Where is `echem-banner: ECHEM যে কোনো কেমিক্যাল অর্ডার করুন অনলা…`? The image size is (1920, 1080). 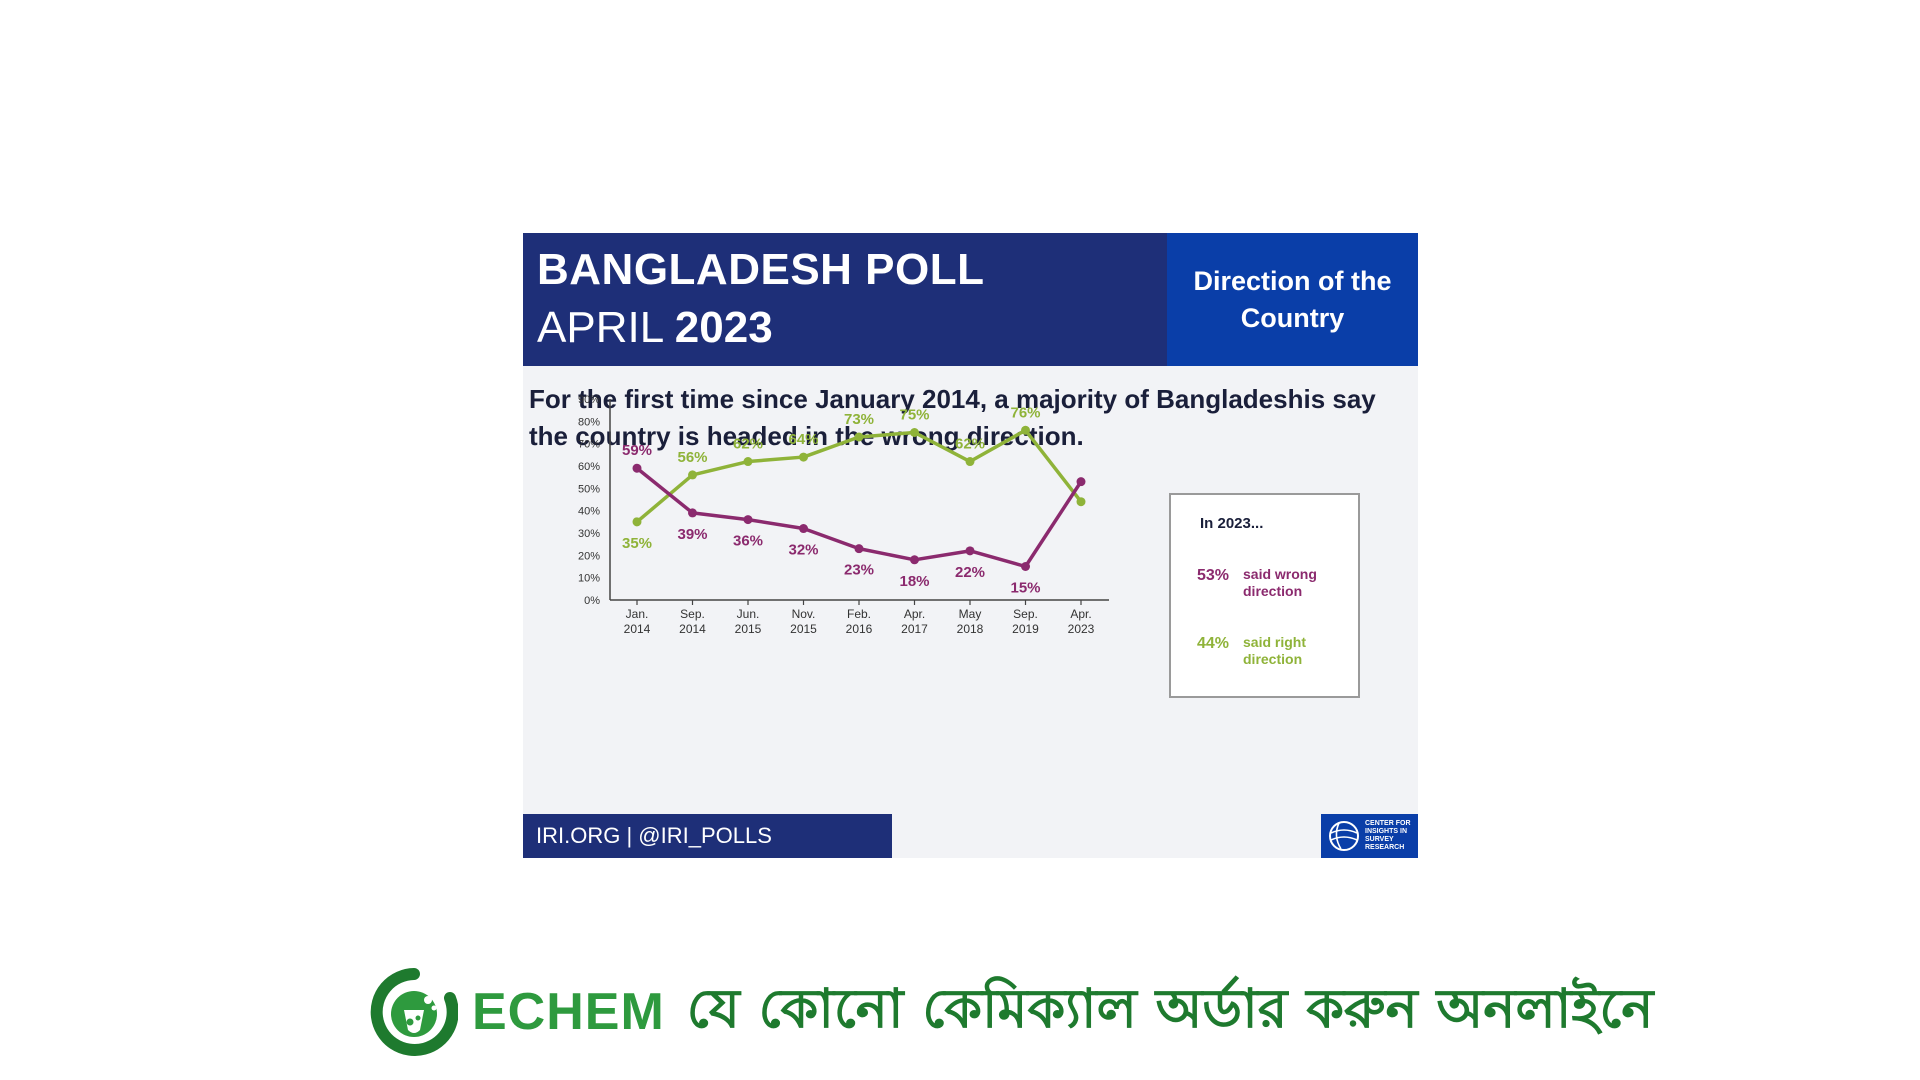
echem-banner: ECHEM যে কোনো কেমিক্যাল অর্ডার করুন অনলা… is located at coordinates (1011, 1012).